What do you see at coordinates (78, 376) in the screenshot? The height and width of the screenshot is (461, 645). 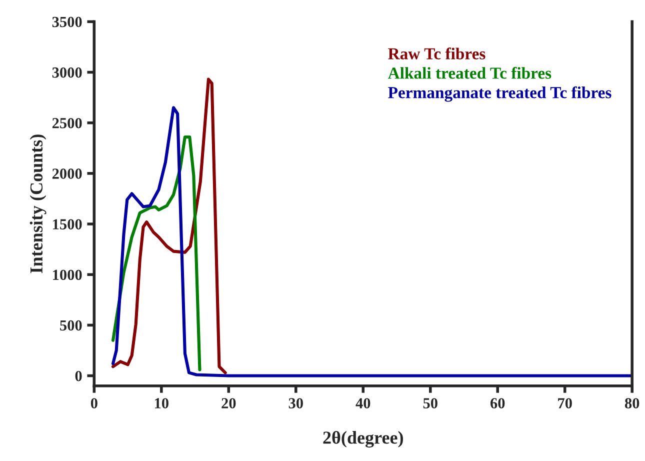 I see `y-tick-label: 0` at bounding box center [78, 376].